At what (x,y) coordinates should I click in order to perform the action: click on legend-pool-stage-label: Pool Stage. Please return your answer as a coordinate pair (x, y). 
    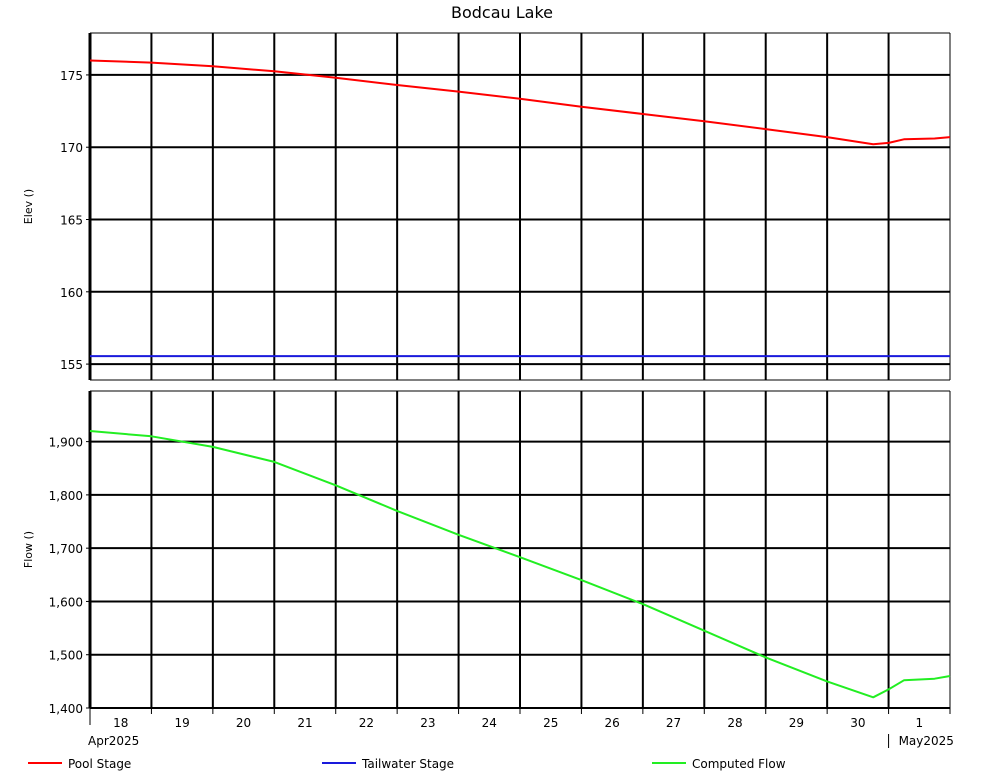
    Looking at the image, I should click on (99, 764).